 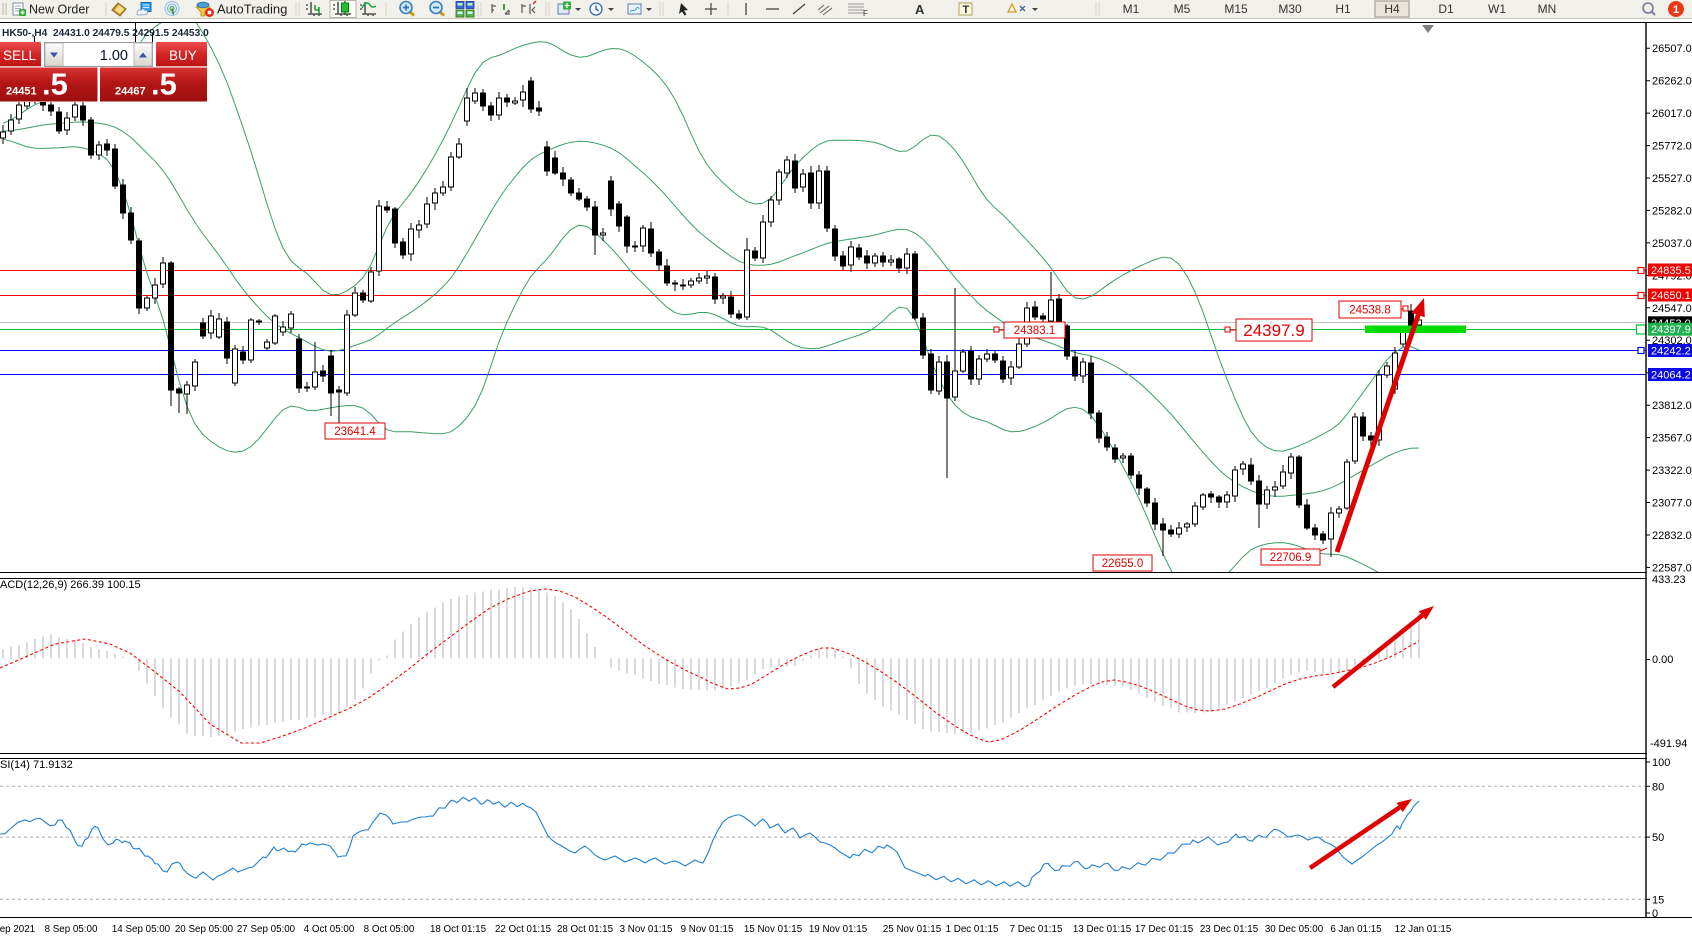 I want to click on svg-text: 17 Dec 01:15, so click(x=1164, y=929).